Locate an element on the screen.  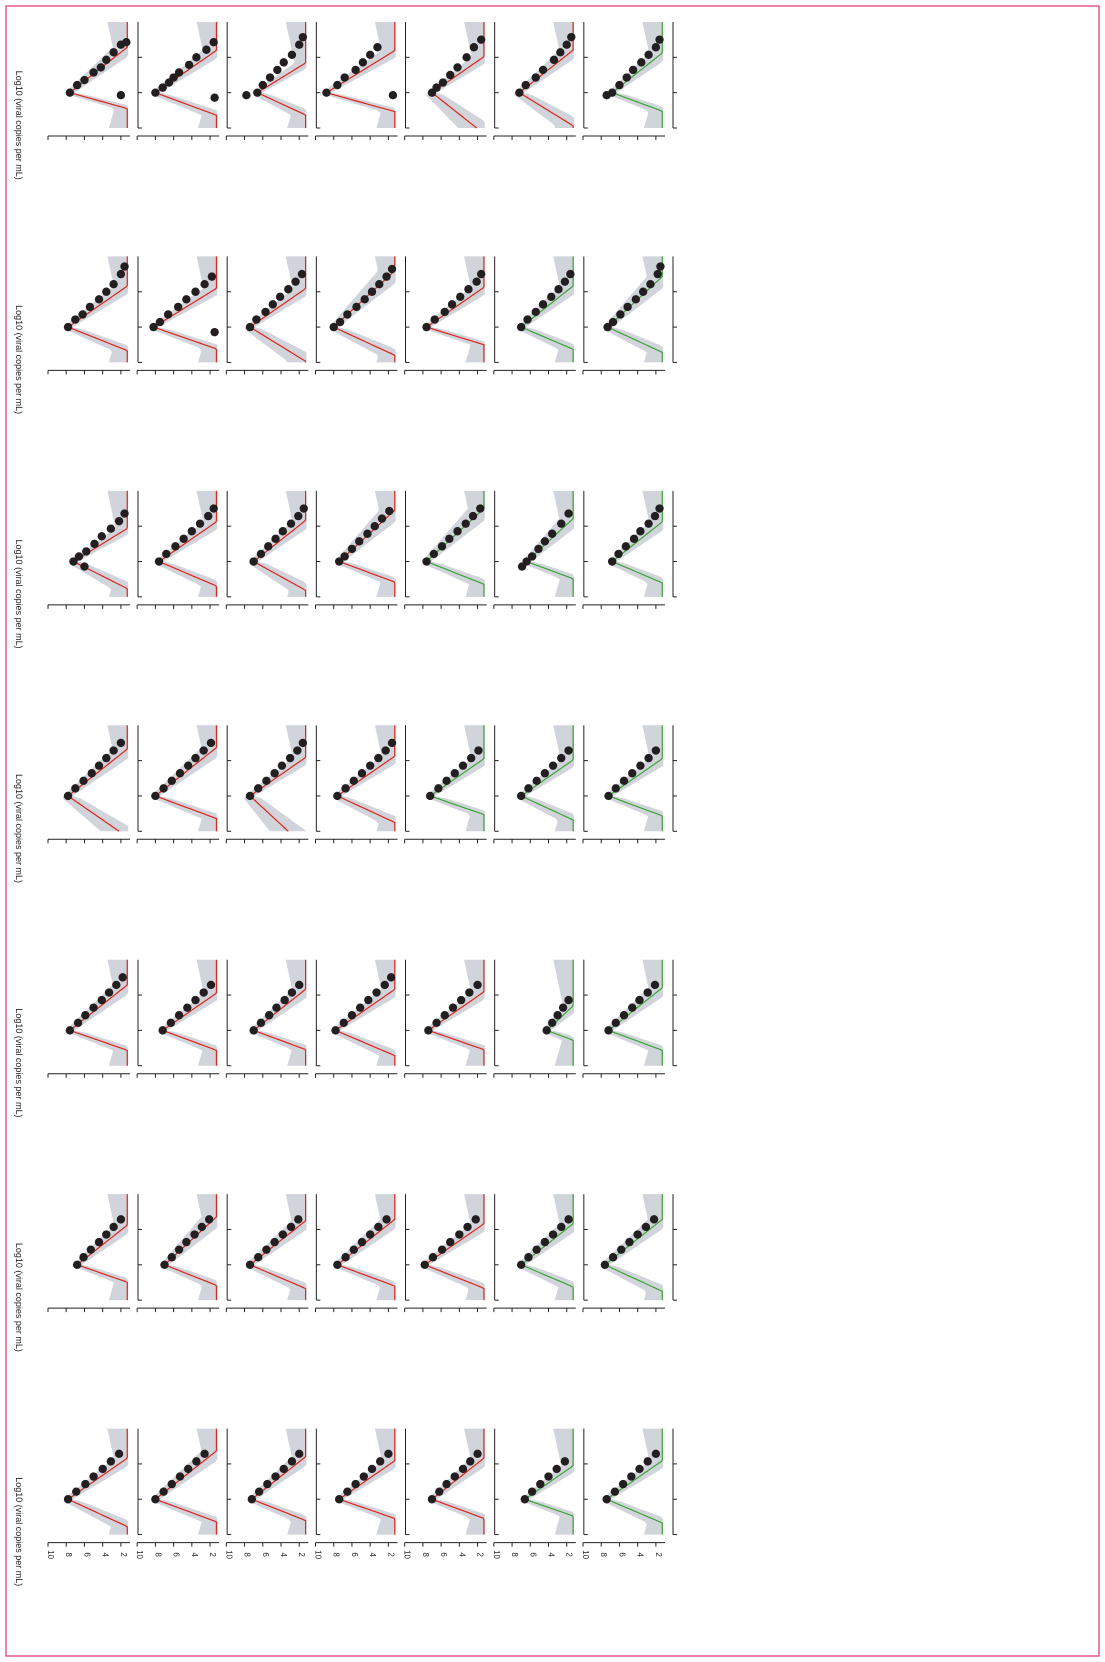
y-tick-label: 10 is located at coordinates (407, 1554).